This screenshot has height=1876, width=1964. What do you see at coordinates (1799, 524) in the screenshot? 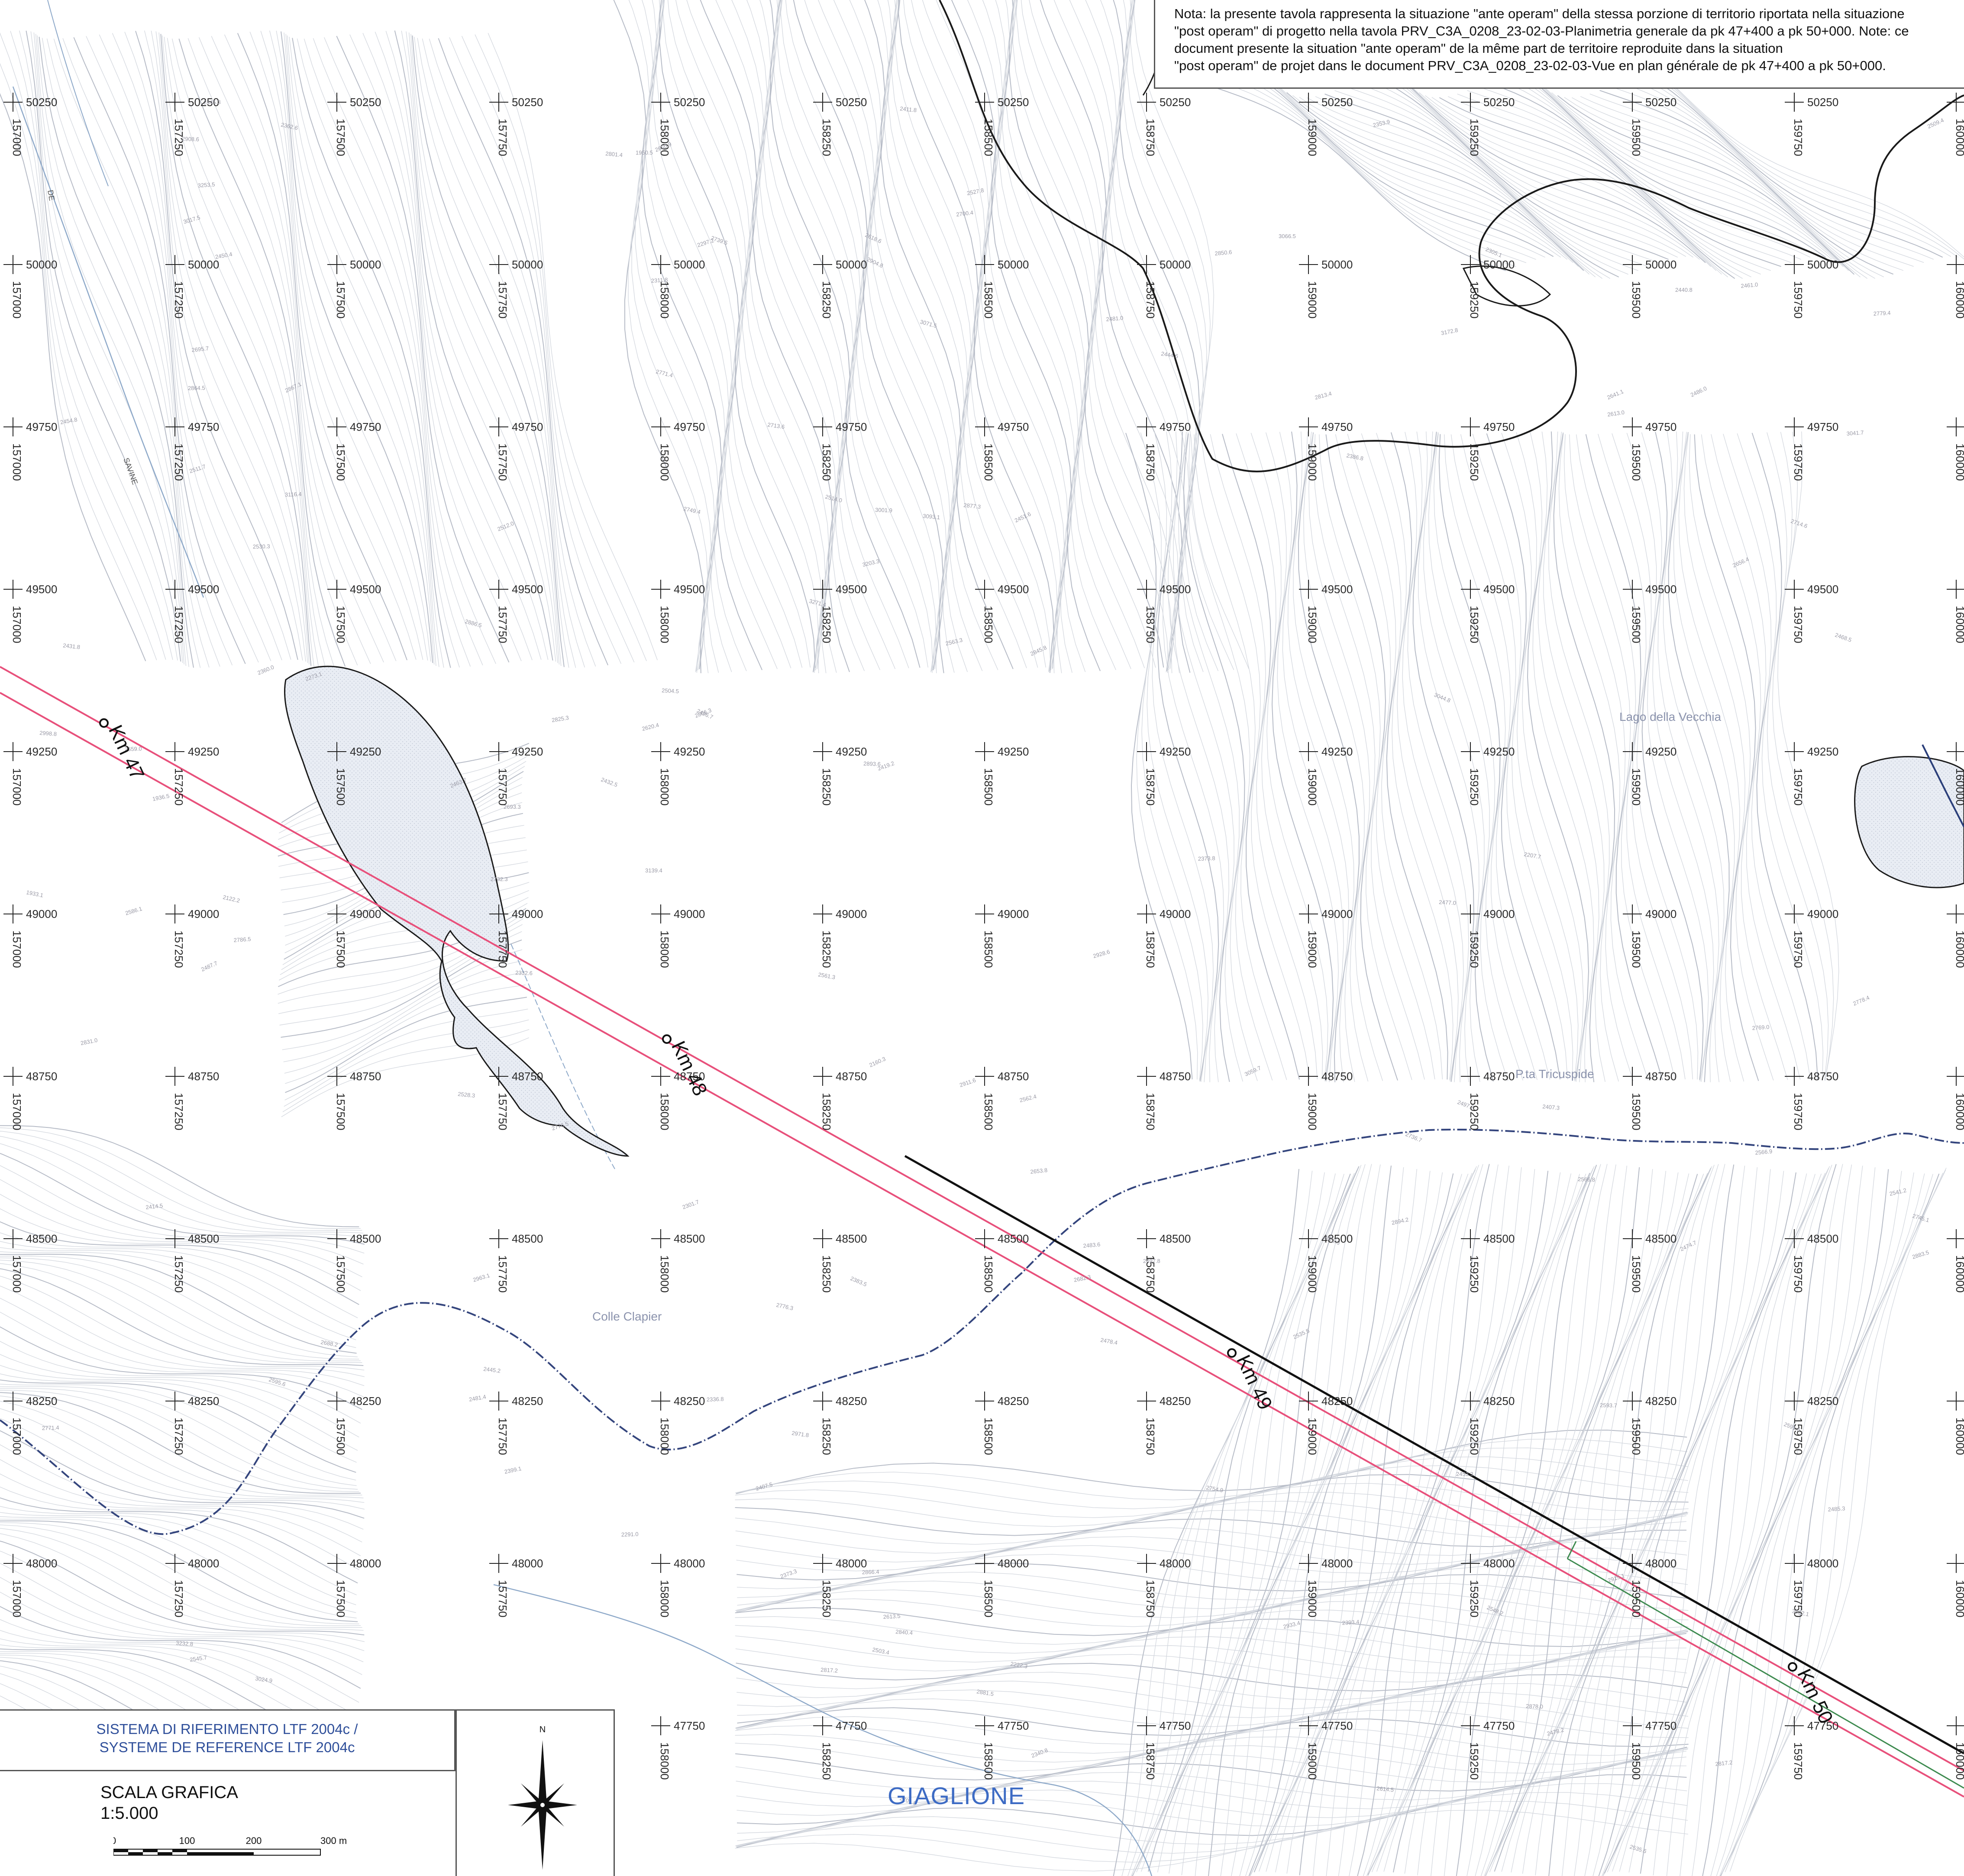
I see `spot-height-label: 2714.6` at bounding box center [1799, 524].